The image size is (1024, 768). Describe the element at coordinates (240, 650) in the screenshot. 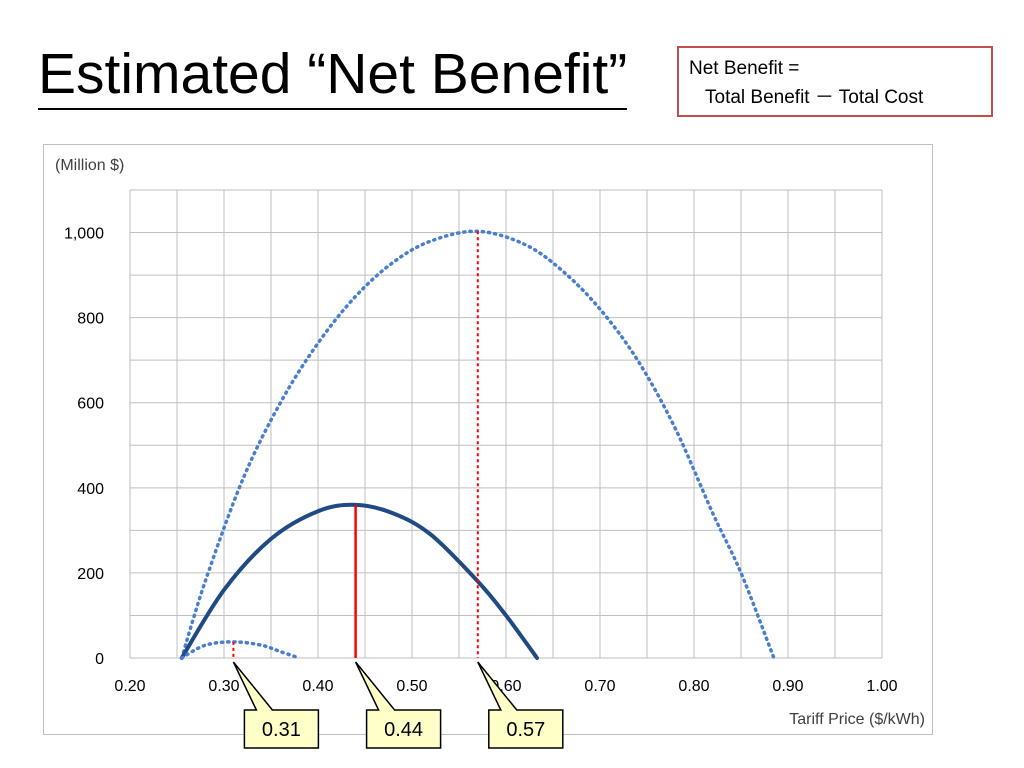

I see `dotted-net-benefit-curve` at that location.